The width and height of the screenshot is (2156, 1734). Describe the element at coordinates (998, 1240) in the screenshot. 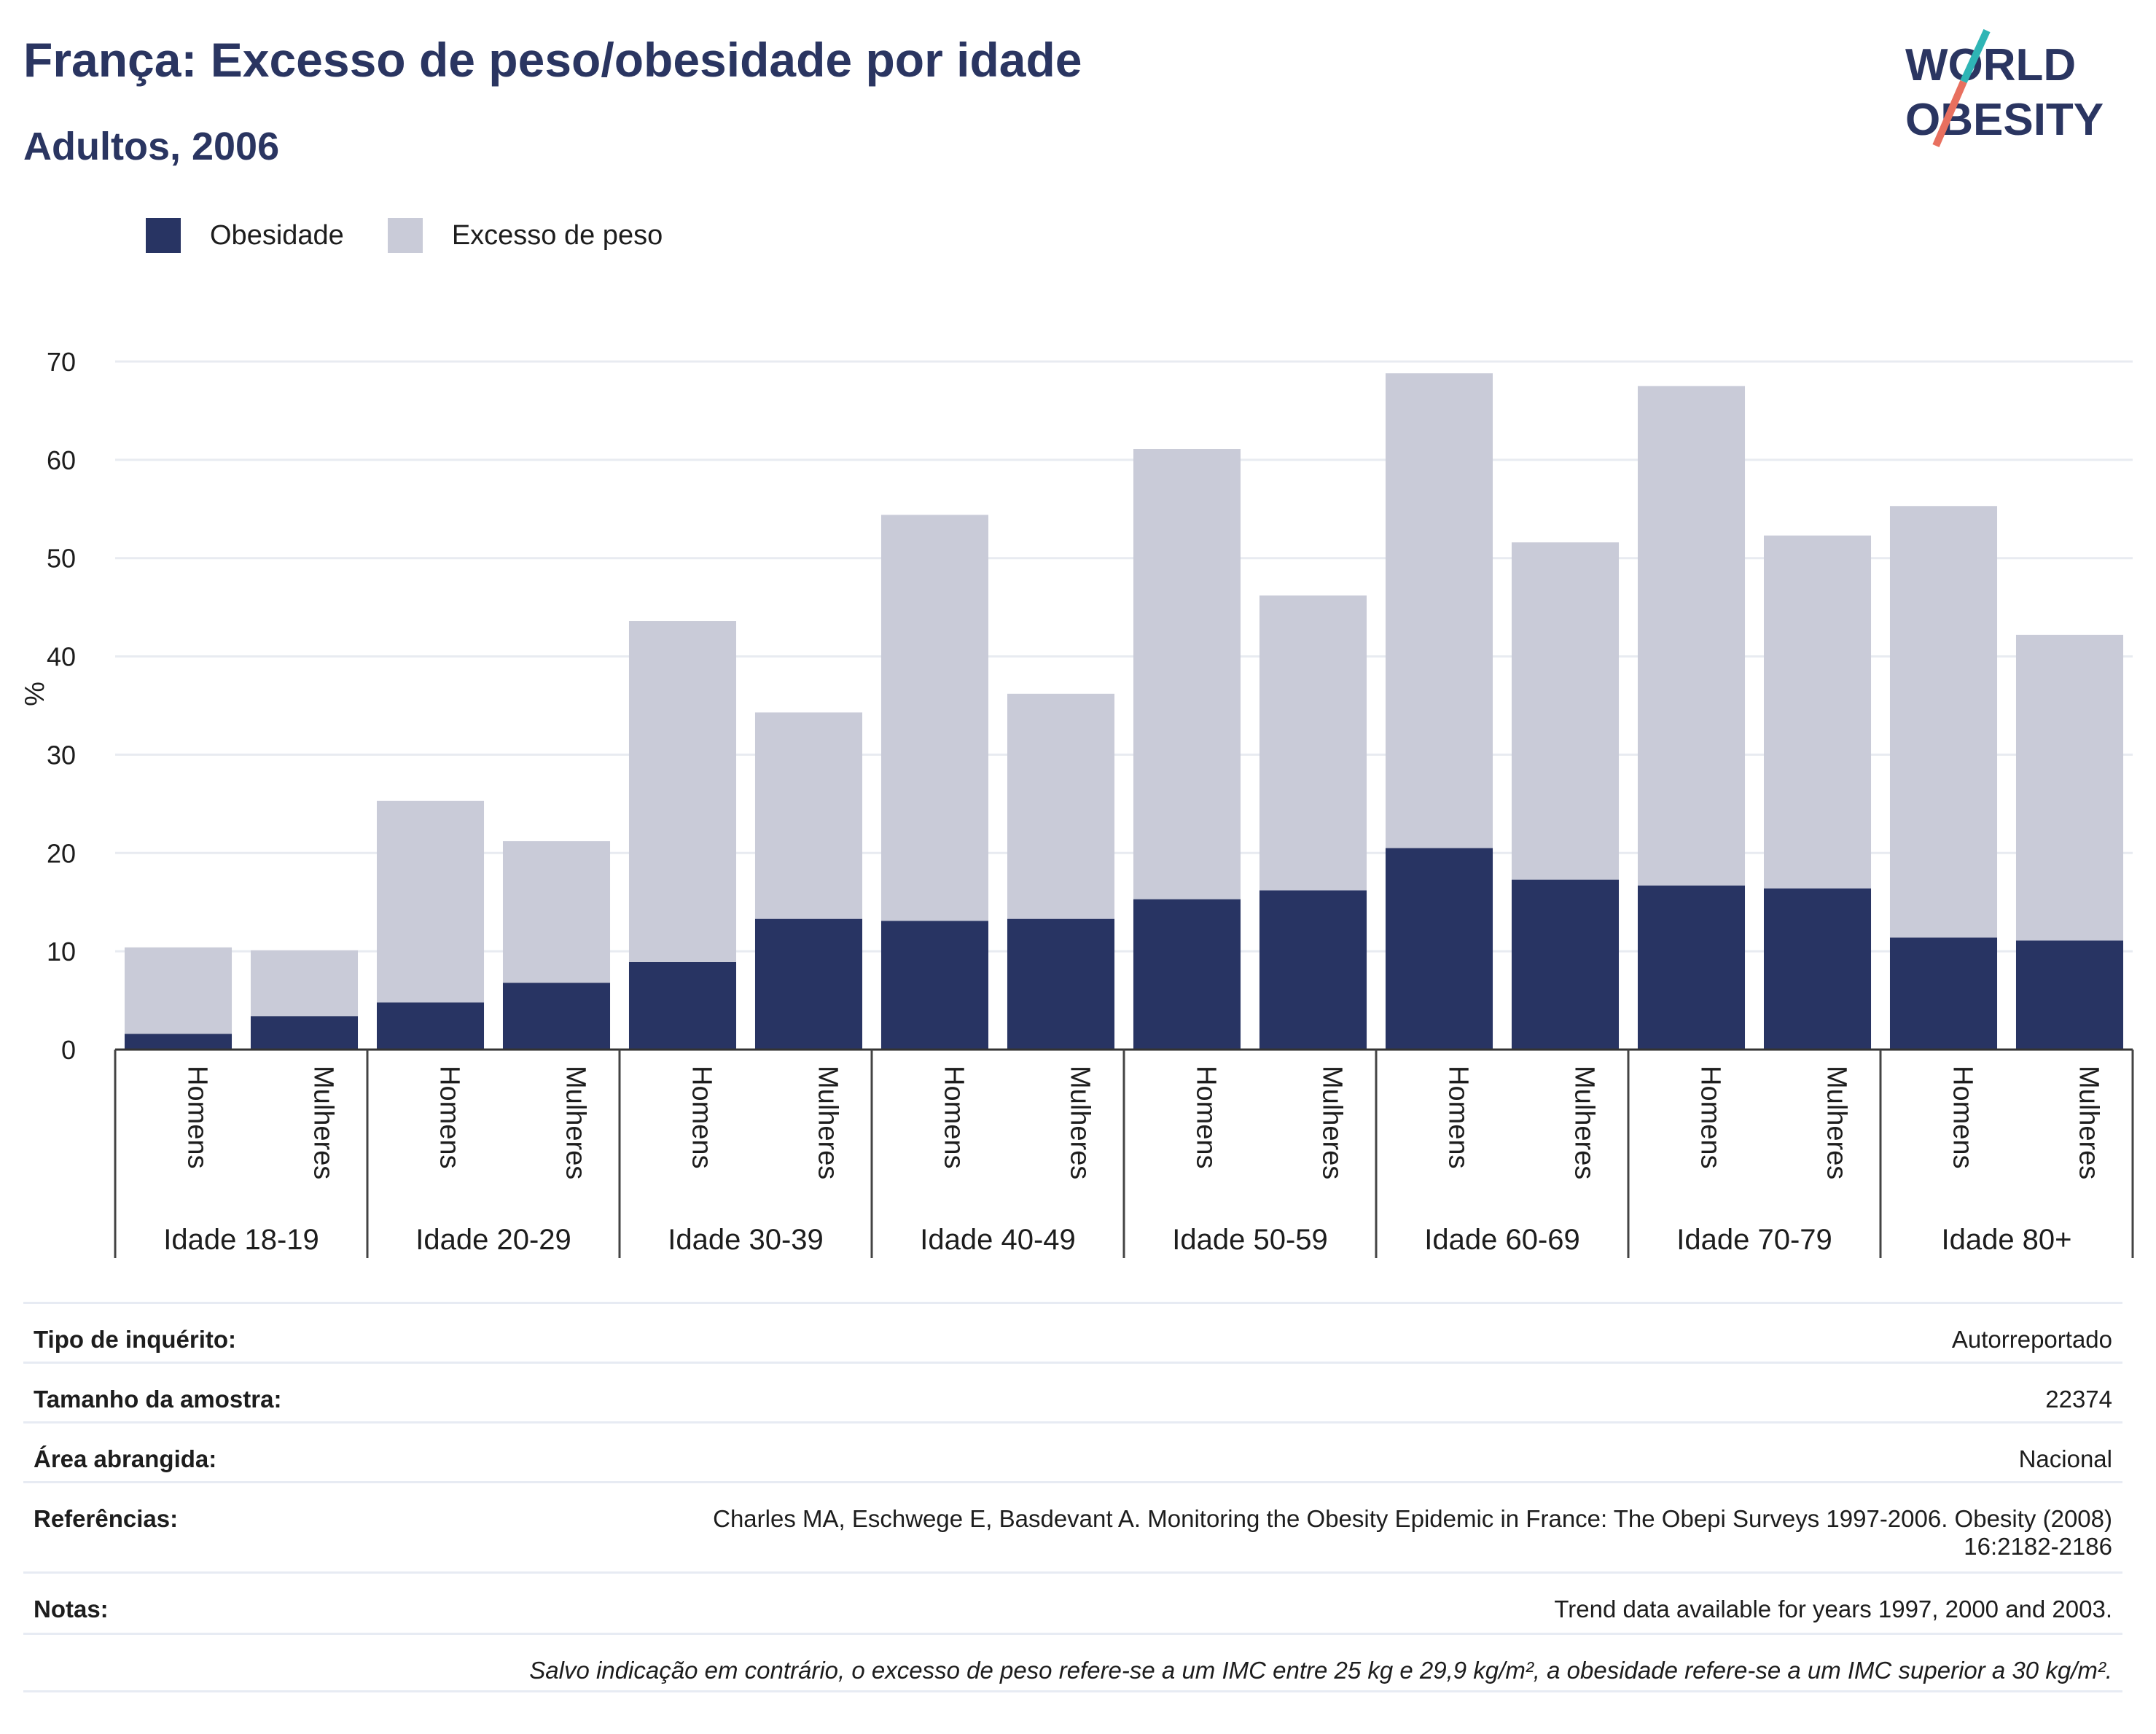

I see `x-group-label: Idade 40-49` at that location.